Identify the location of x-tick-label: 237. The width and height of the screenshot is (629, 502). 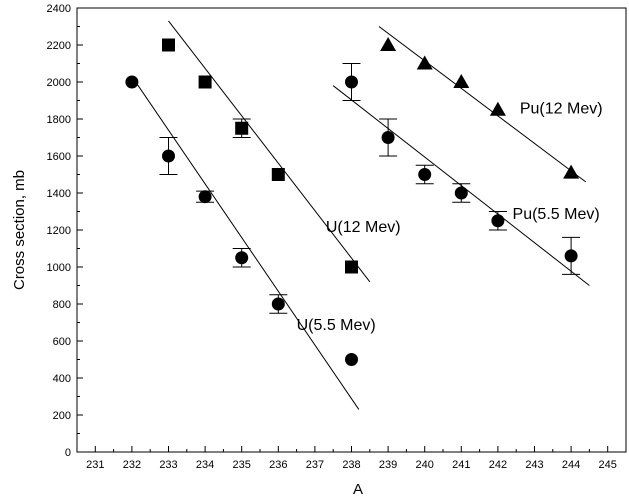
(315, 465).